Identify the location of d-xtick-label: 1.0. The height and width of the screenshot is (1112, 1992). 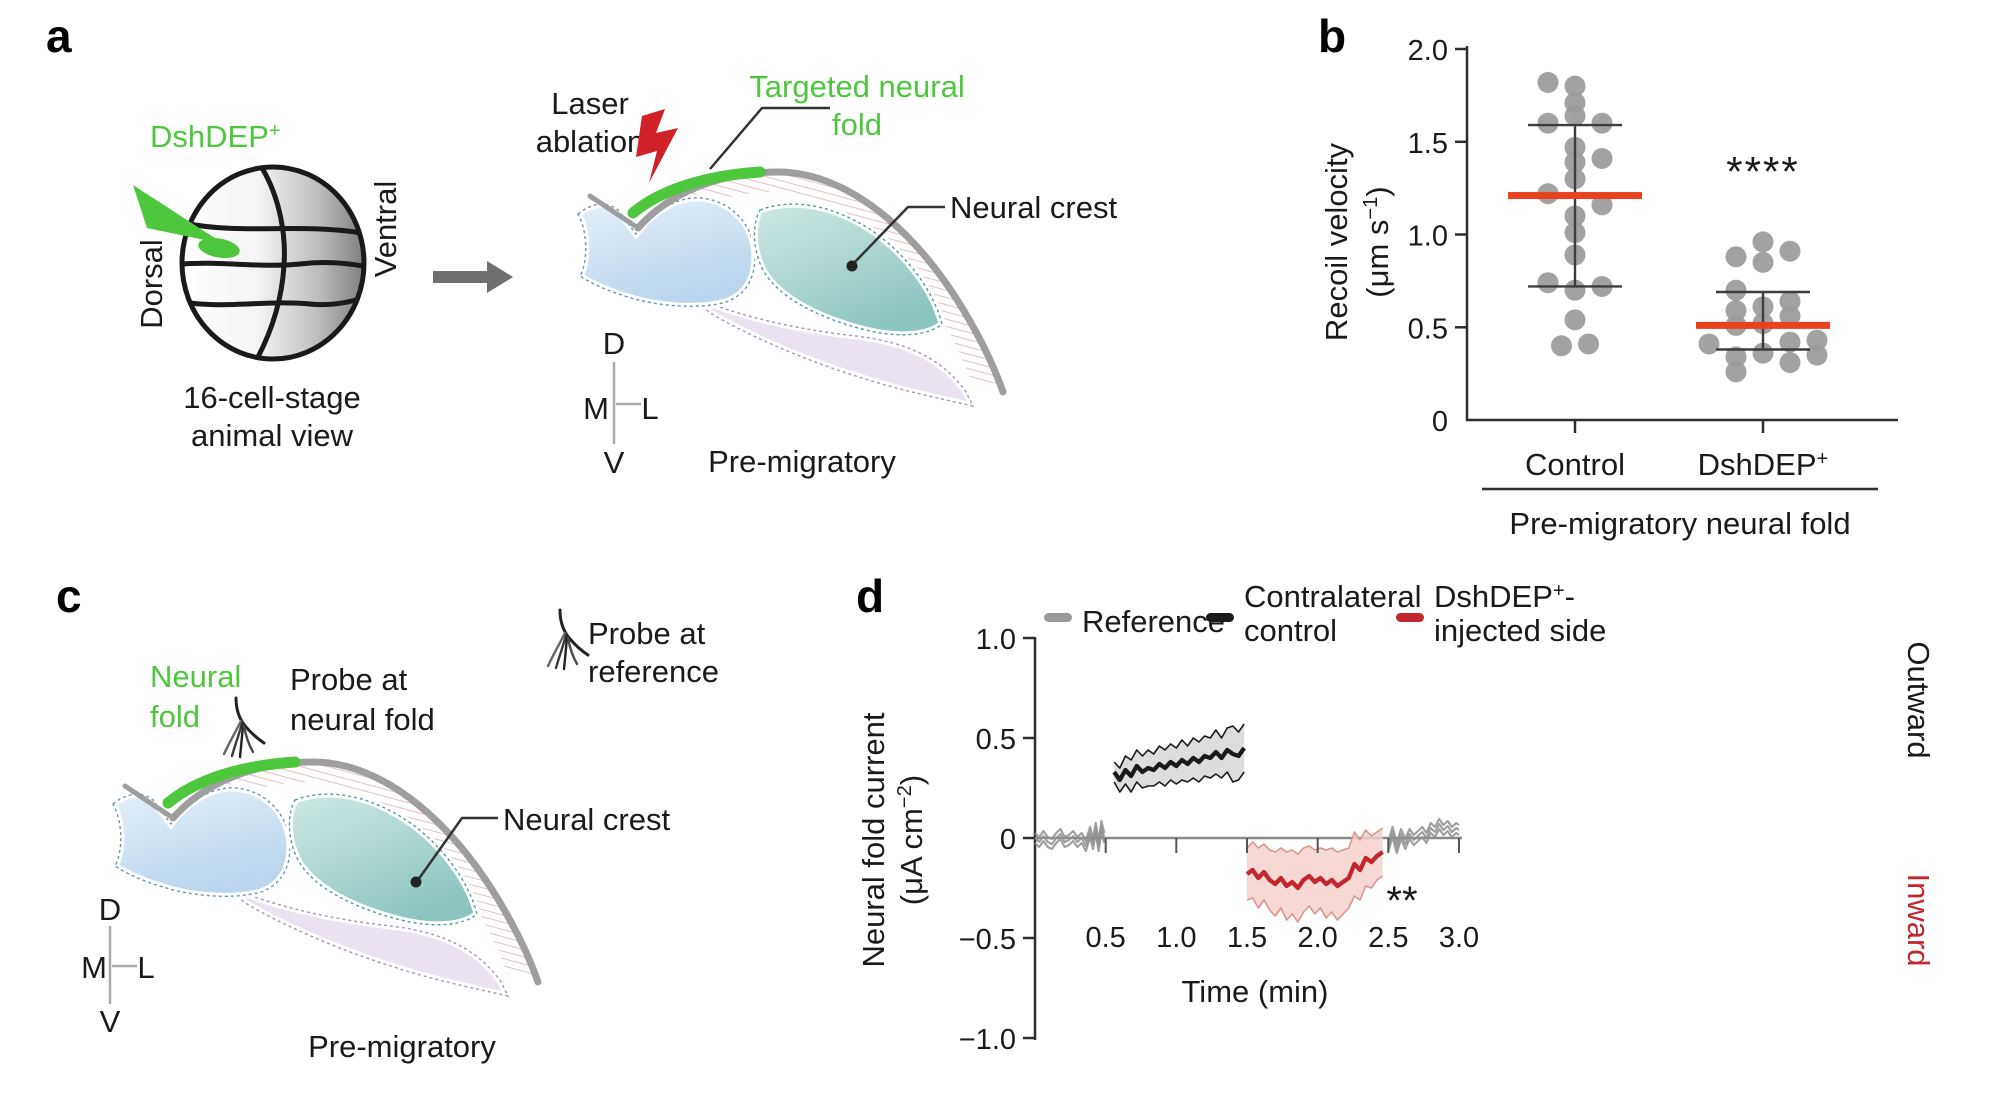
(1176, 938).